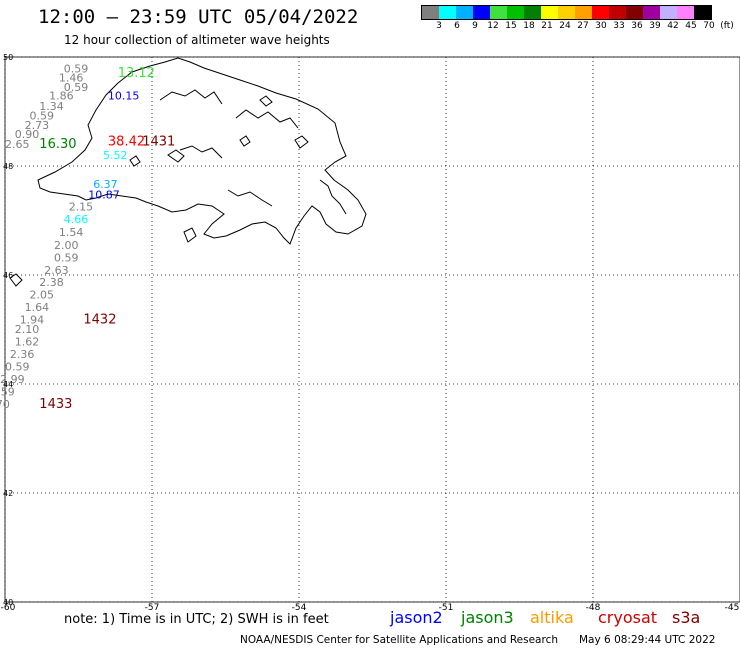  What do you see at coordinates (27, 329) in the screenshot?
I see `wave-height-label: 2.10` at bounding box center [27, 329].